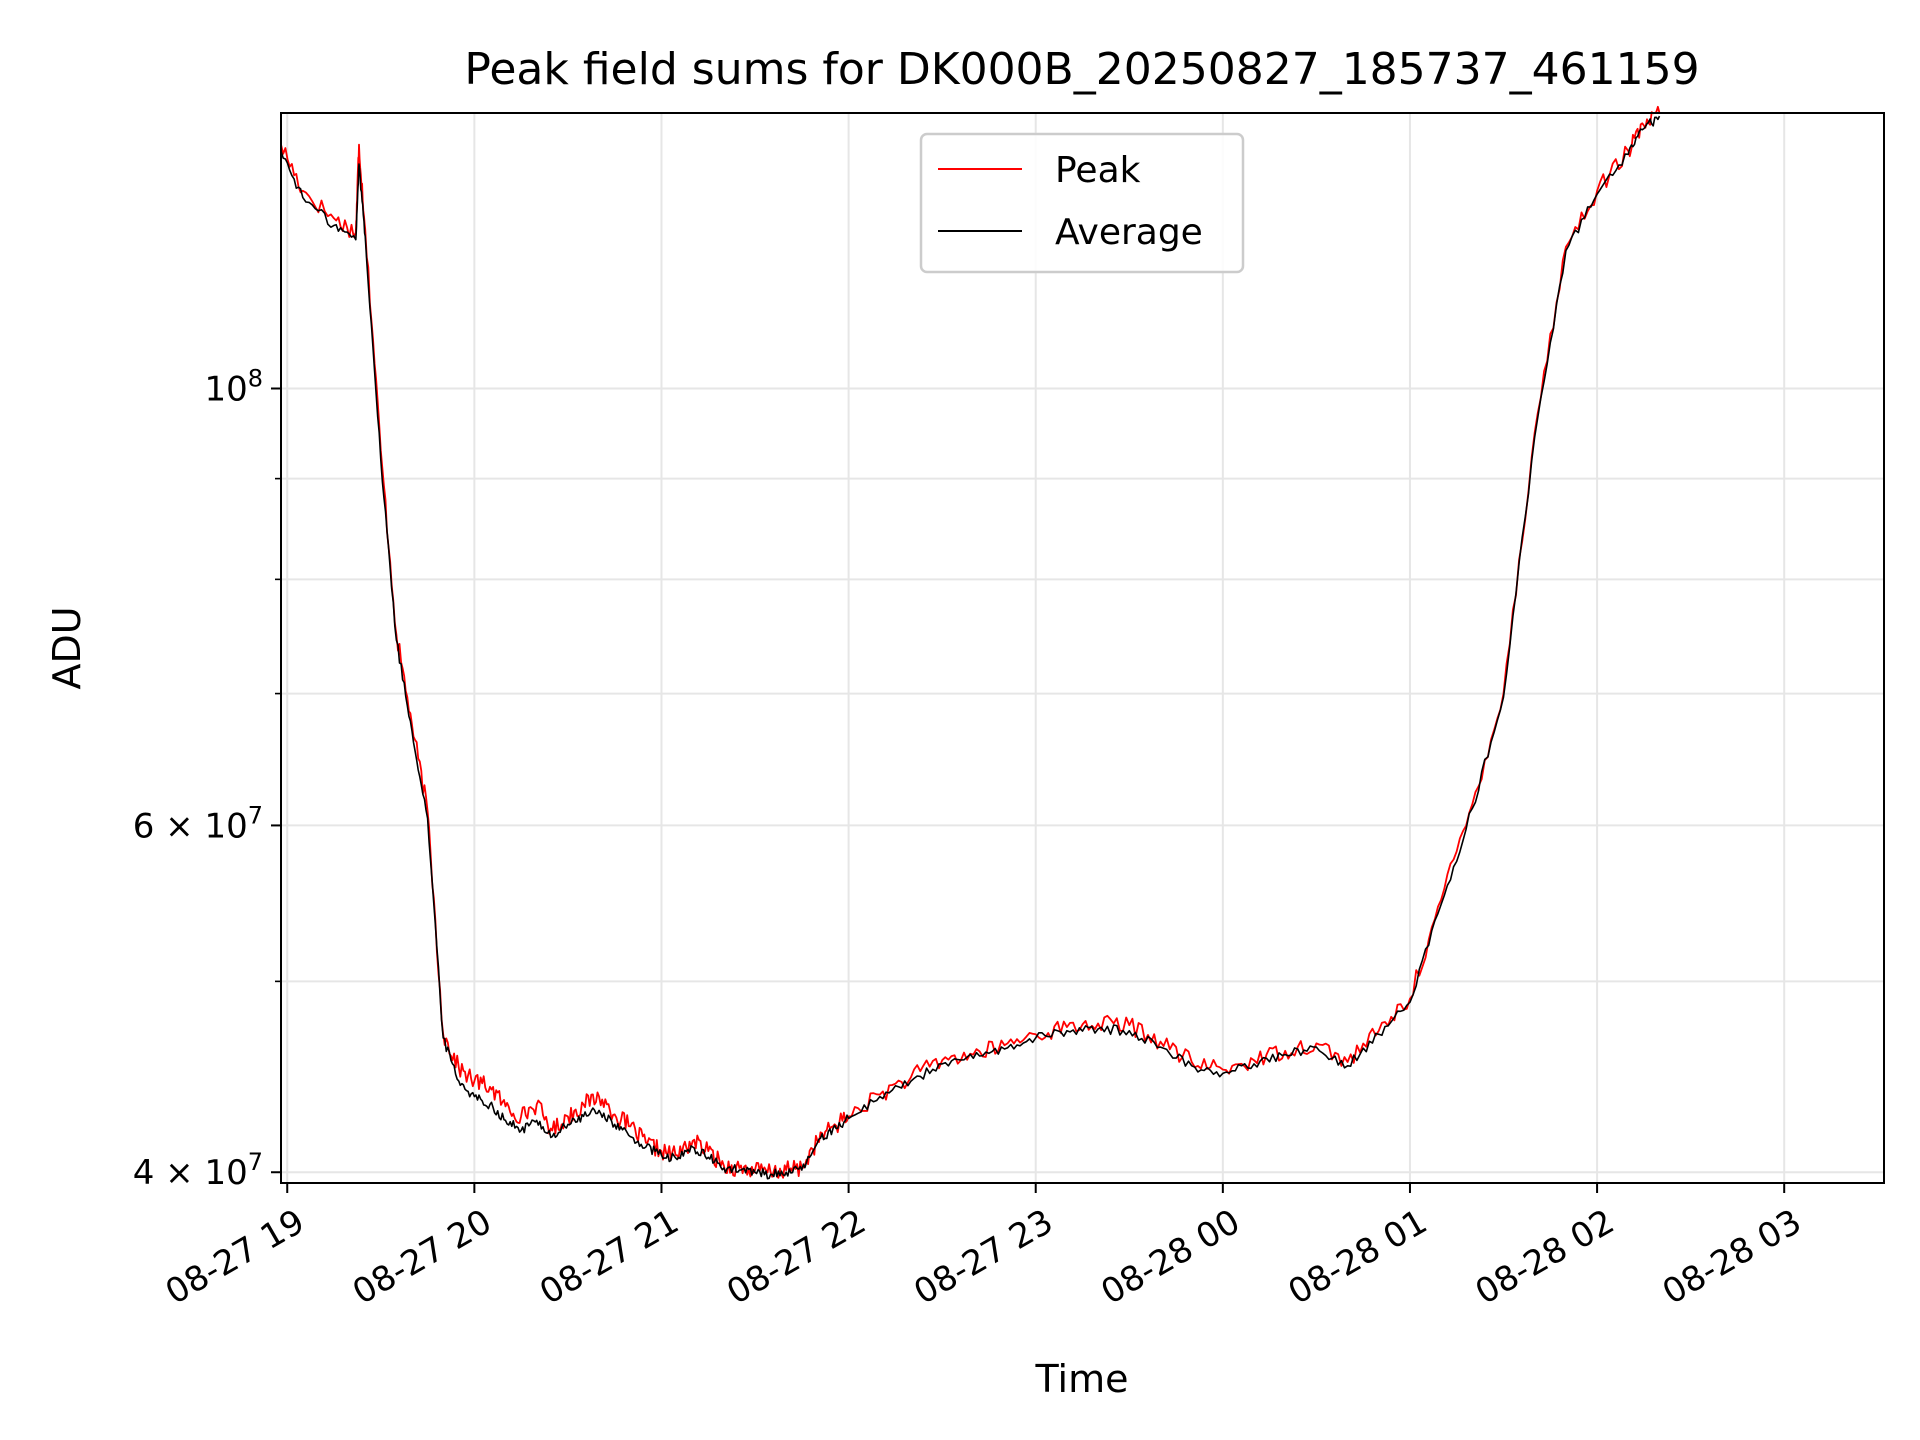 This screenshot has width=1920, height=1440. Describe the element at coordinates (198, 823) in the screenshot. I see `y-tick-label: 6 × 107` at that location.